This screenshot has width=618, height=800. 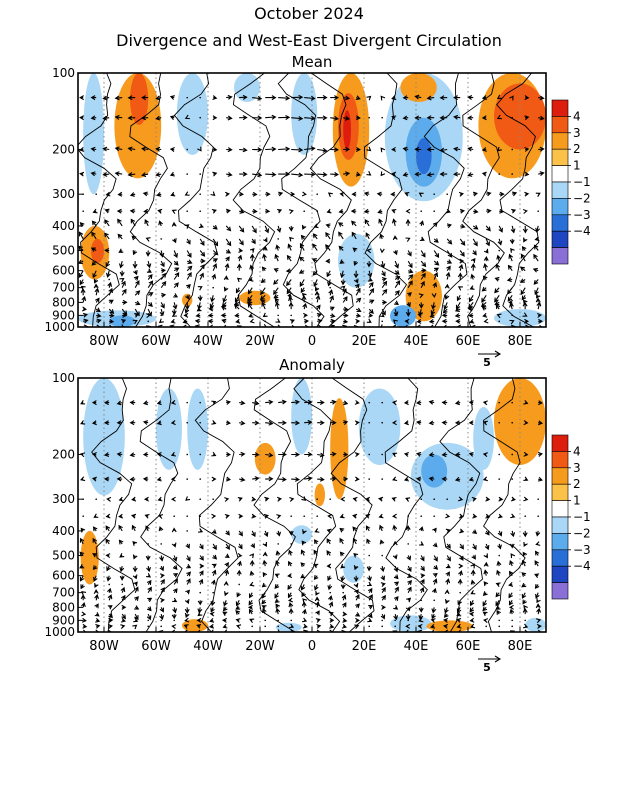 I want to click on y-tick-label: 700, so click(x=63, y=288).